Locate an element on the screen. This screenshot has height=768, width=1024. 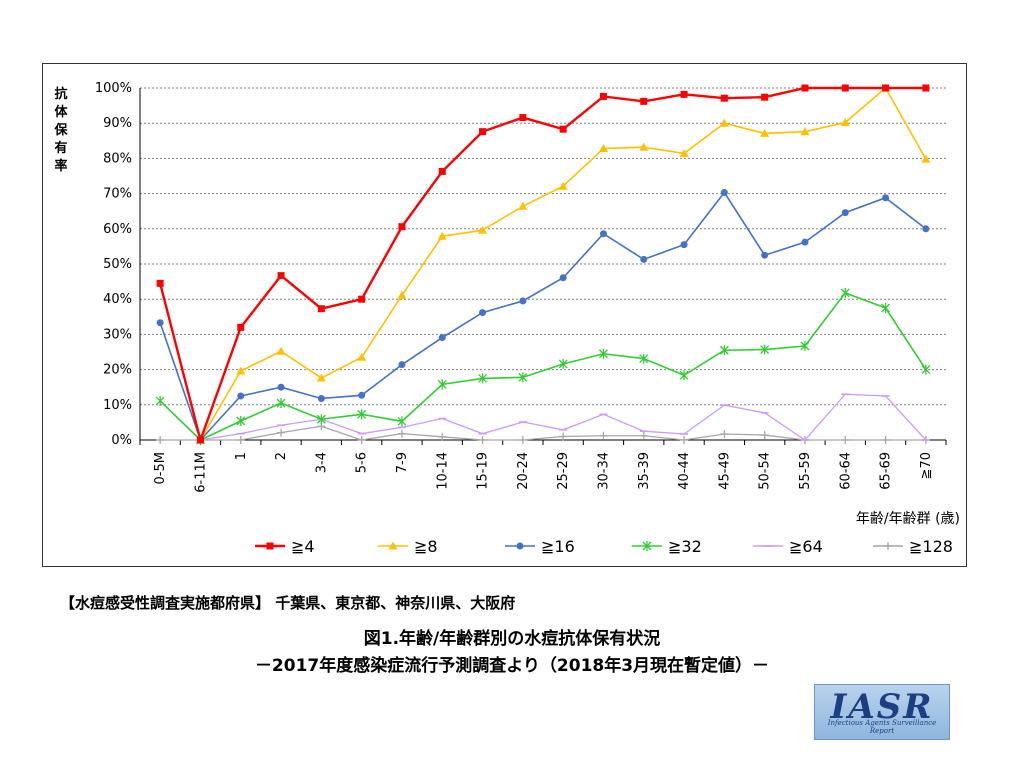
x-tick-label: 5-6 is located at coordinates (362, 462).